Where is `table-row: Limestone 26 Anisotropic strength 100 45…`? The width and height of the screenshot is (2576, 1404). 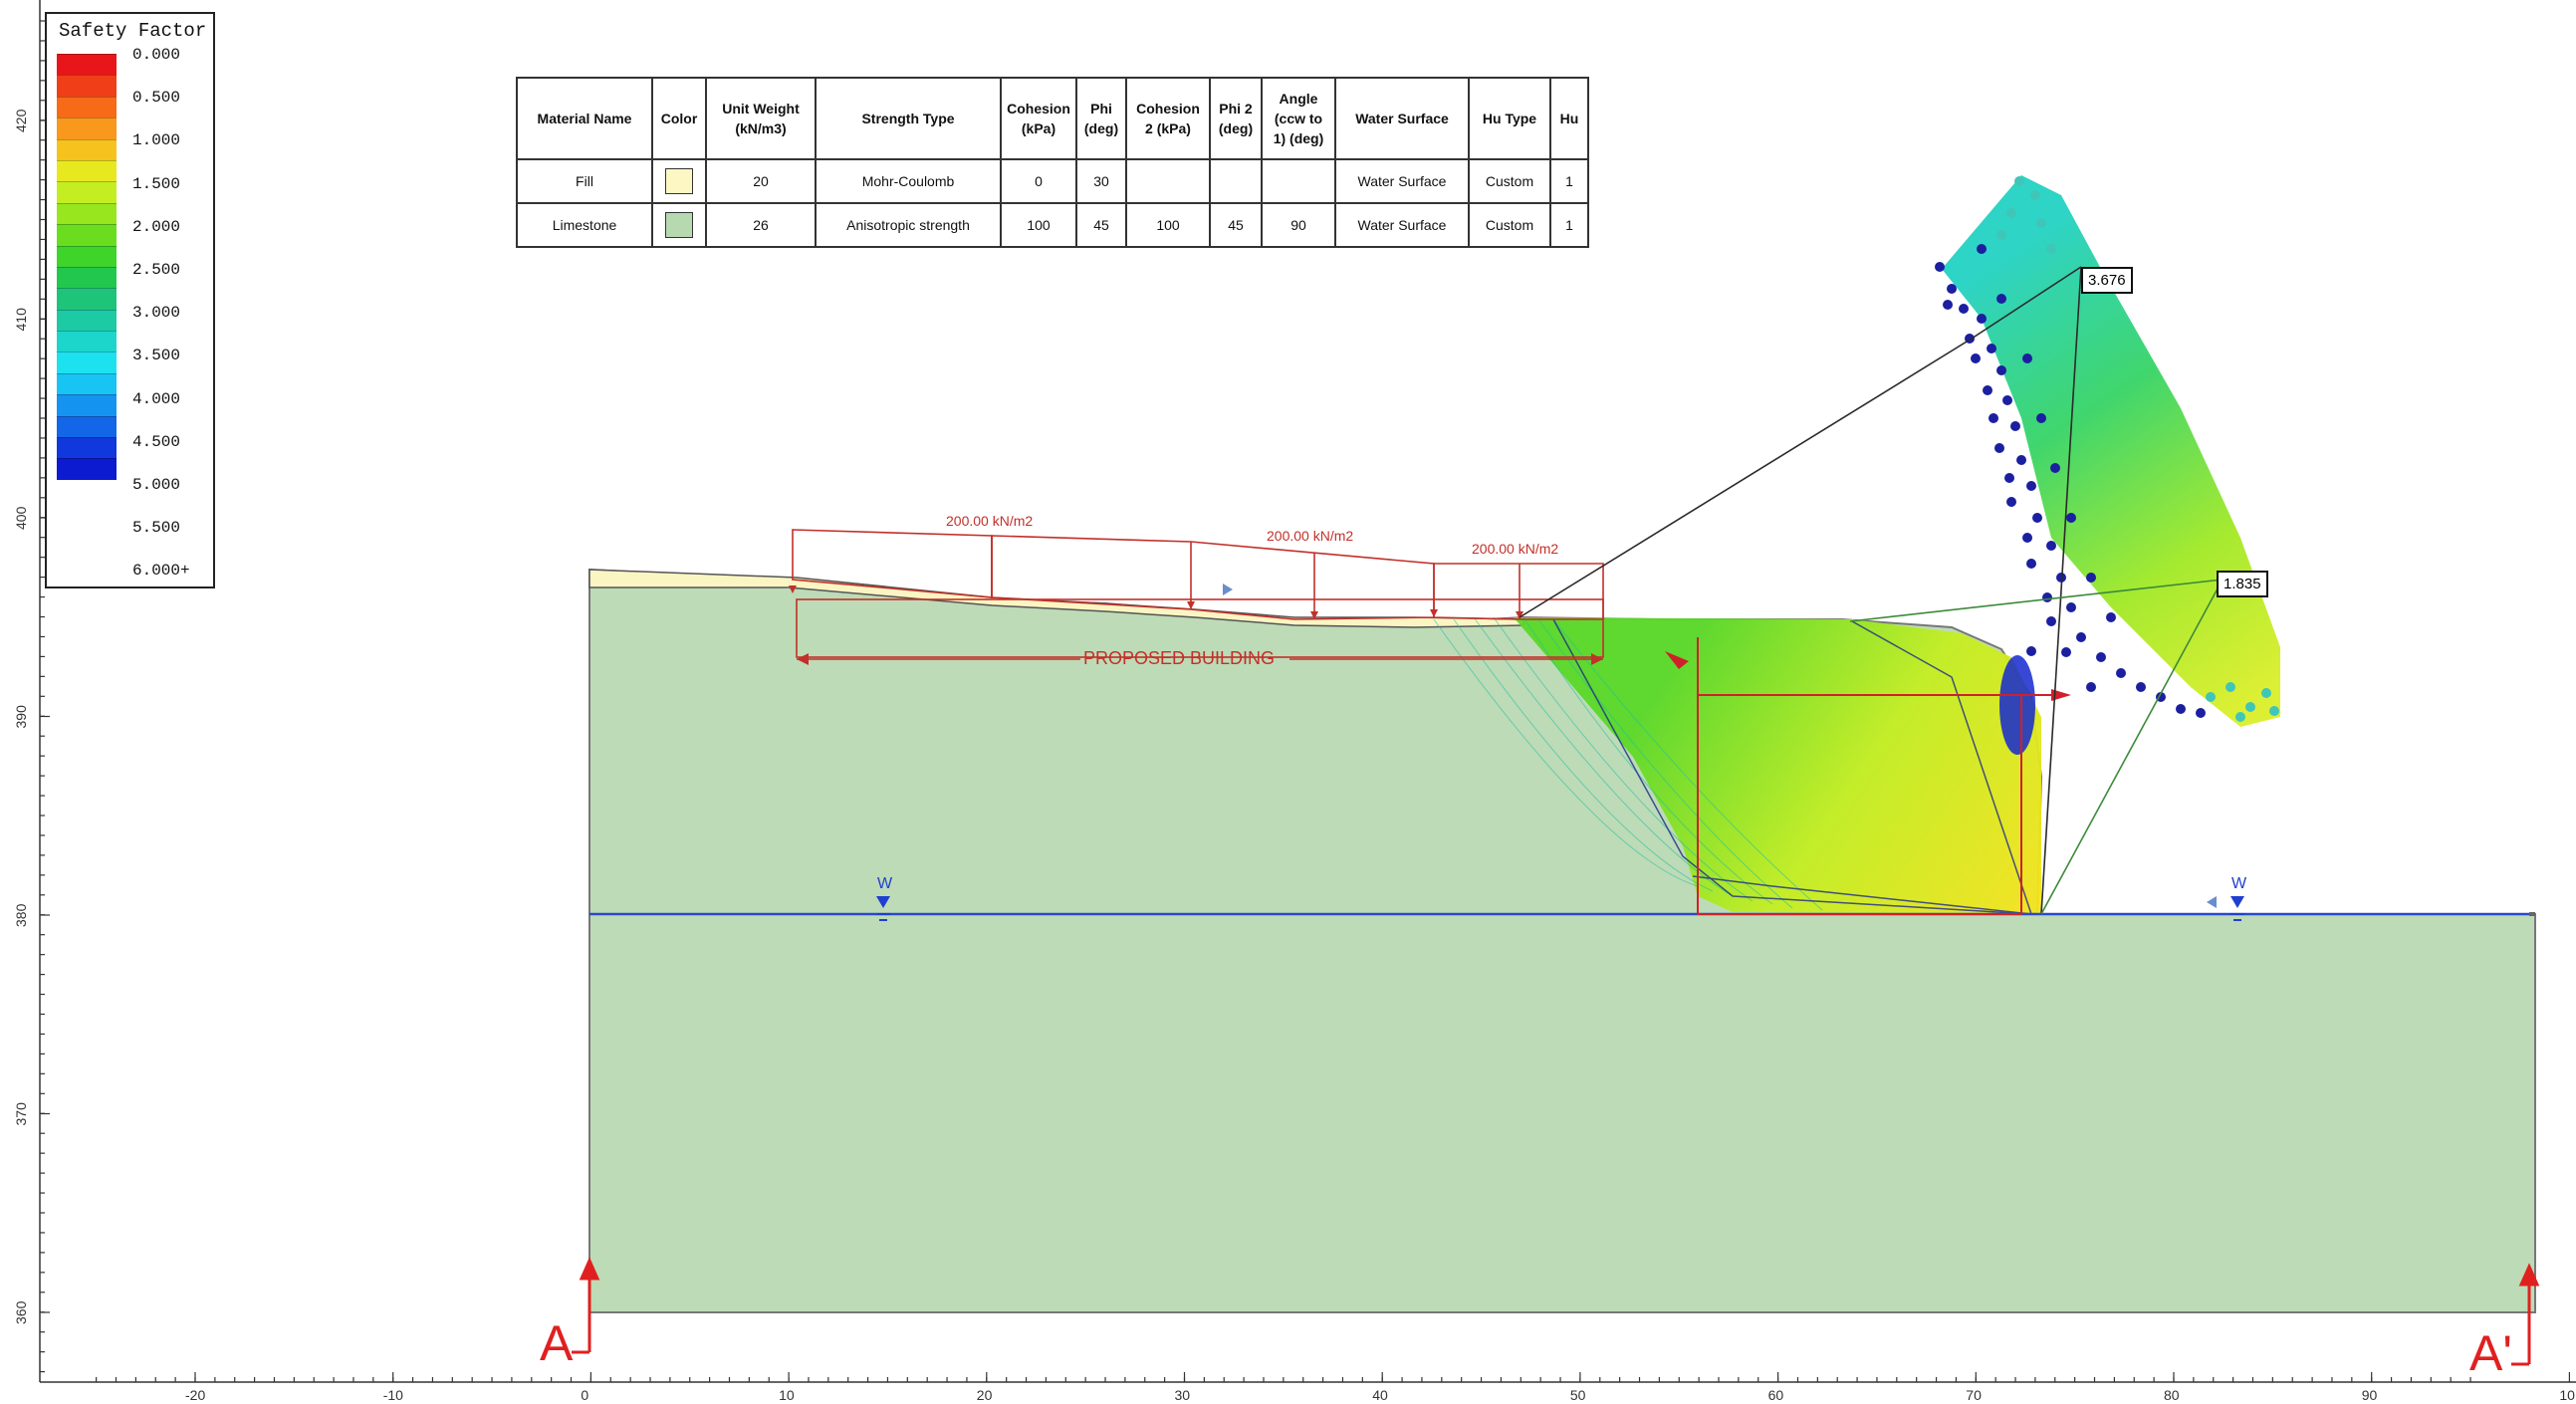 table-row: Limestone 26 Anisotropic strength 100 45… is located at coordinates (1052, 225).